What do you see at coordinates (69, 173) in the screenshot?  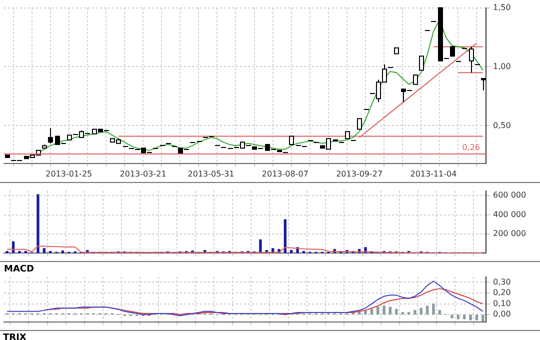 I see `x-tick-label: 2013-01-25` at bounding box center [69, 173].